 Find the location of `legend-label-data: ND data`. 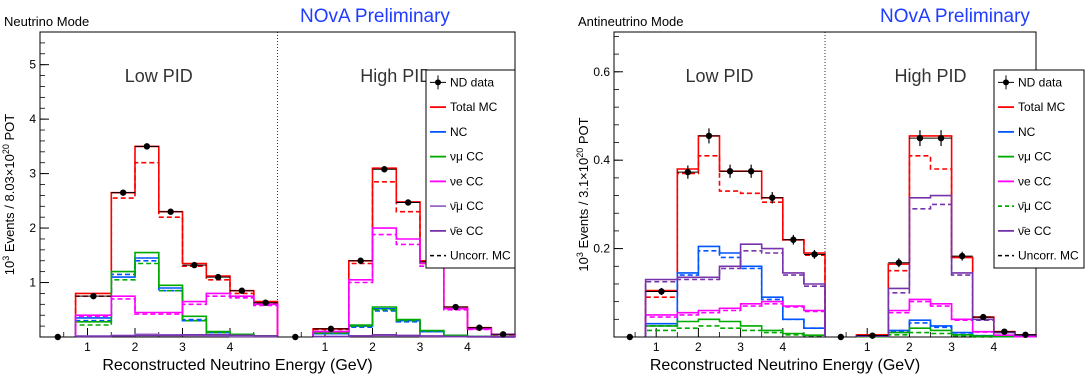

legend-label-data: ND data is located at coordinates (472, 82).